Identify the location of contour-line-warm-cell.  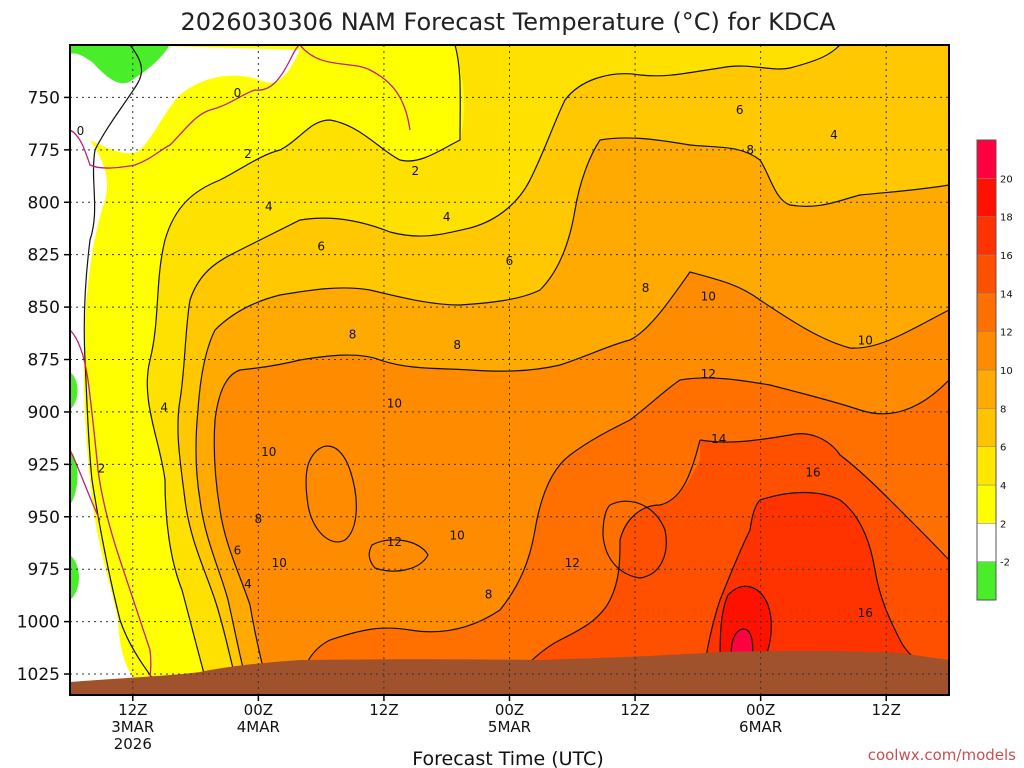
(331, 494).